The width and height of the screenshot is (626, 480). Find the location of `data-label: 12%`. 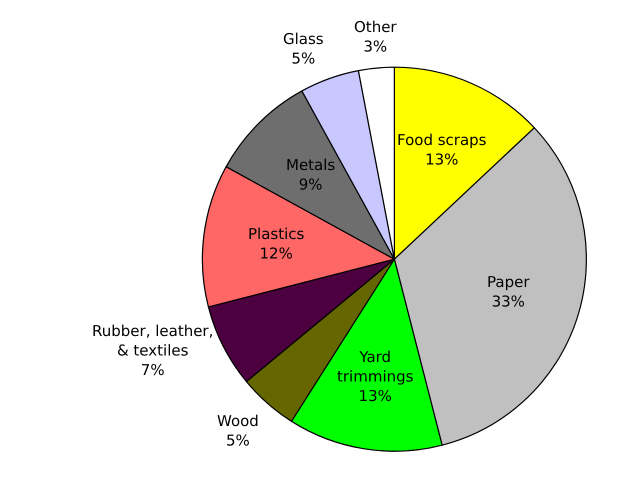

data-label: 12% is located at coordinates (276, 253).